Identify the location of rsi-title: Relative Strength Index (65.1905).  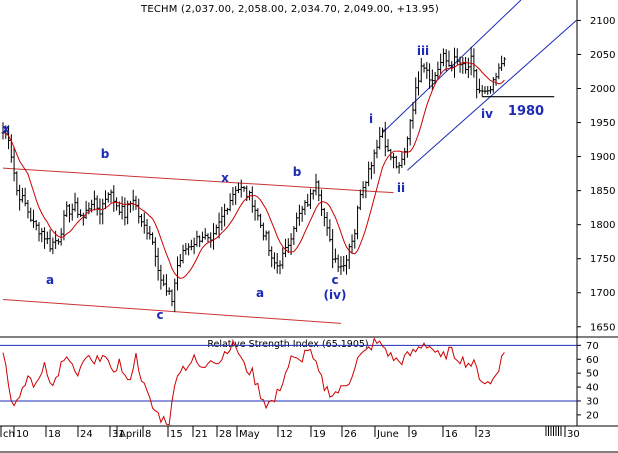
(287, 344).